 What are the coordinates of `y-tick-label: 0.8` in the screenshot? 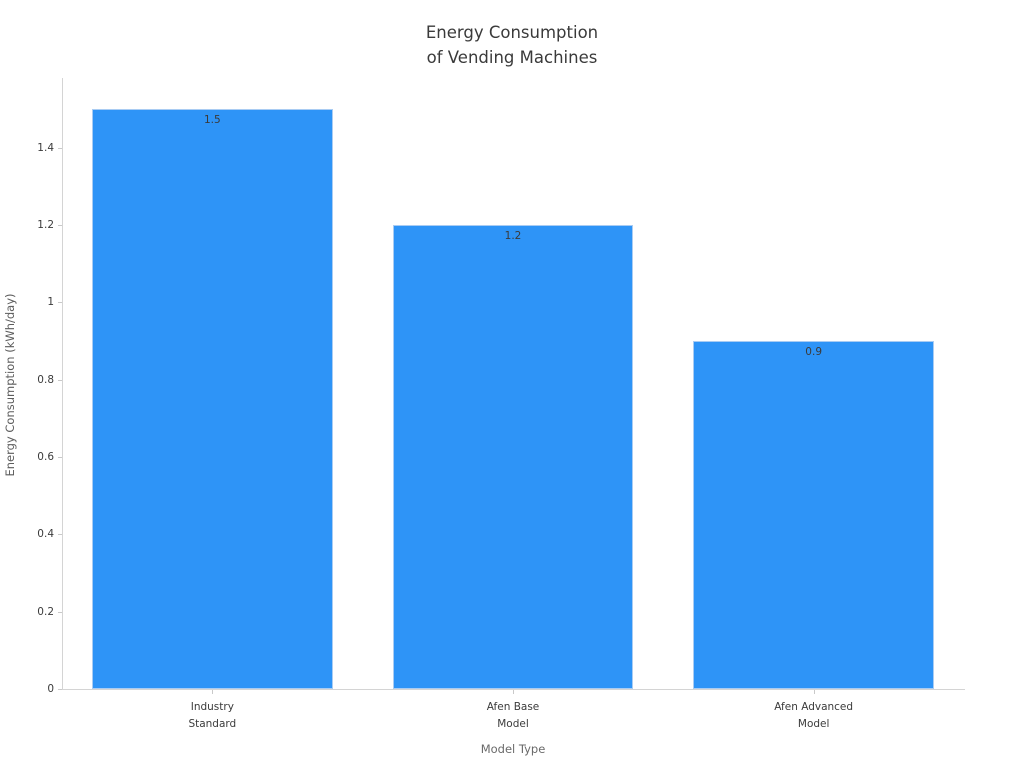 It's located at (45, 379).